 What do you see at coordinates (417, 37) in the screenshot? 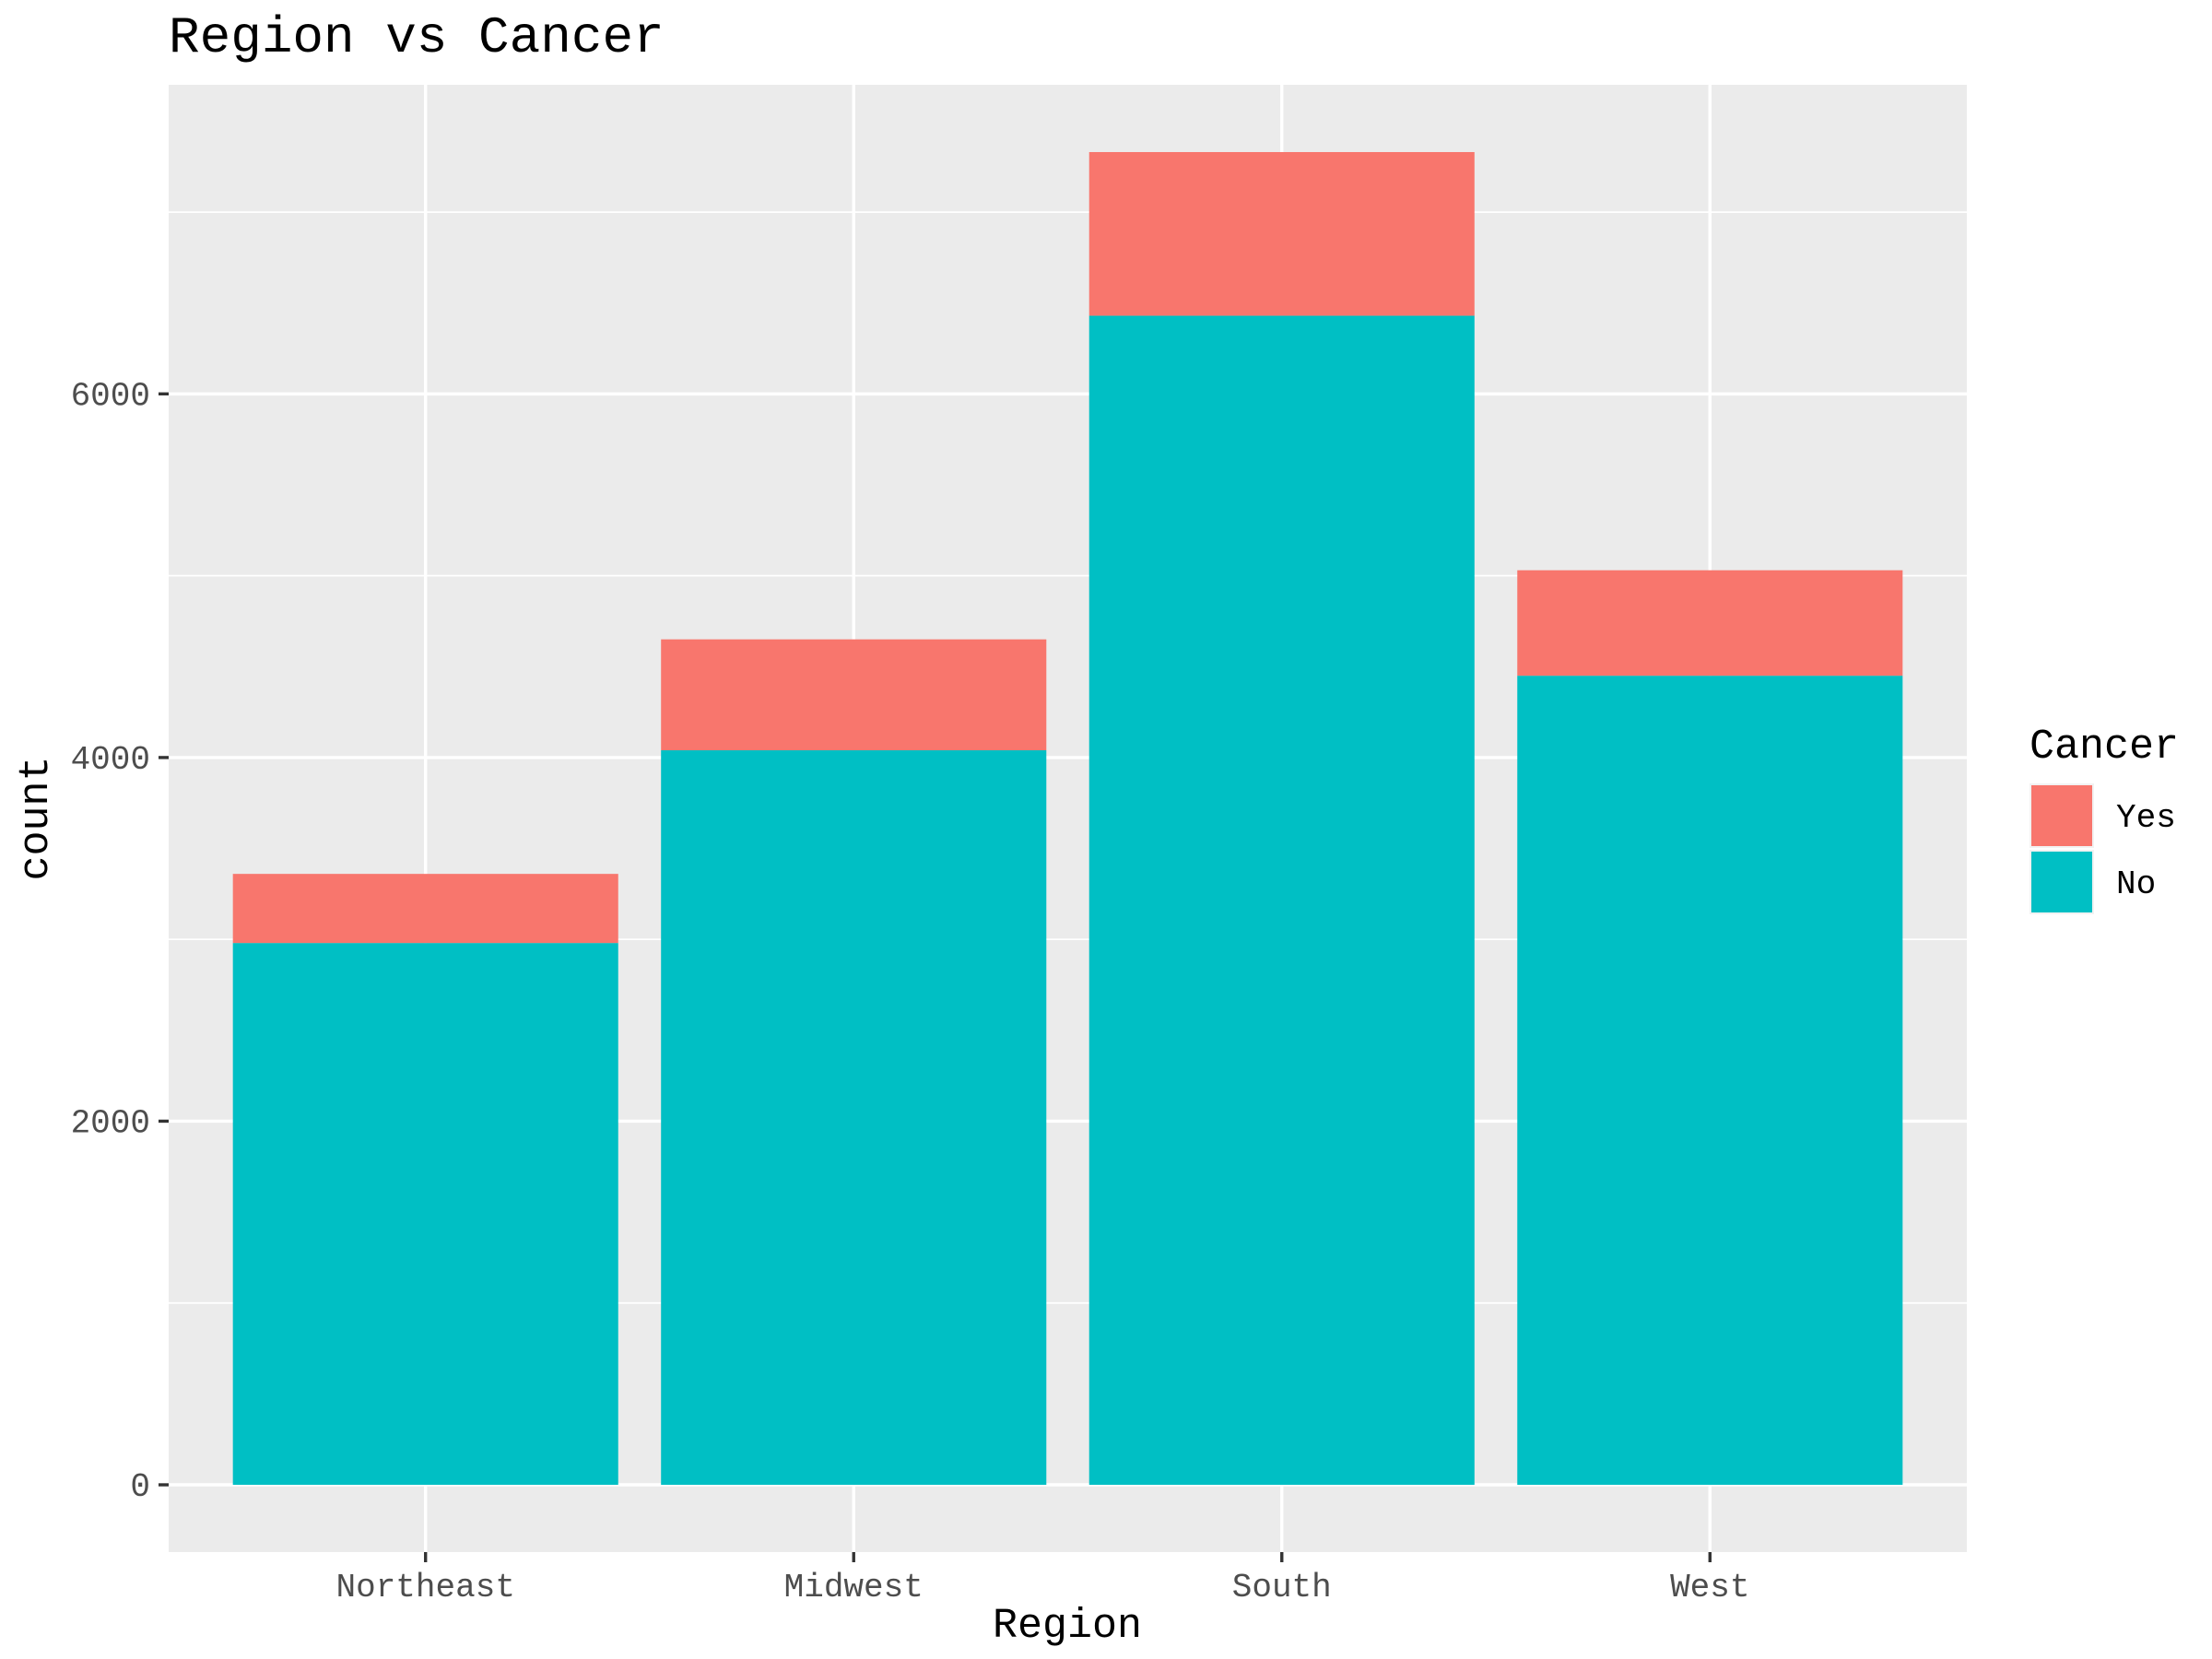
I see `chart-title: Region vs Cancer` at bounding box center [417, 37].